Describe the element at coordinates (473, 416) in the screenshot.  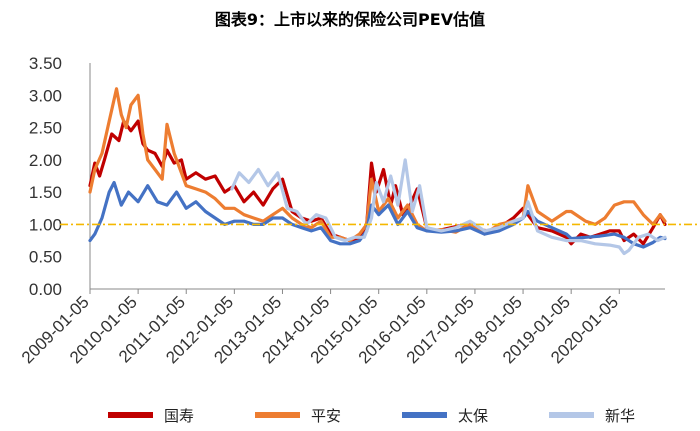
I see `legend-label: 太保` at that location.